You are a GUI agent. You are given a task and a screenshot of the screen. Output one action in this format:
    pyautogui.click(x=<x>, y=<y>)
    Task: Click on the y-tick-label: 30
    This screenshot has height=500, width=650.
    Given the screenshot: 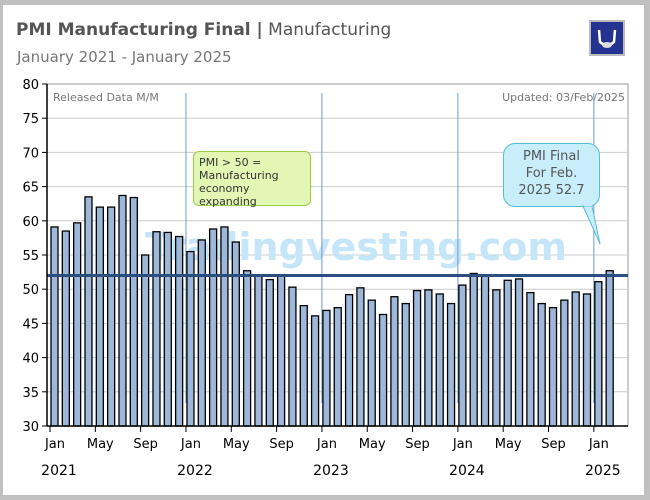 What is the action you would take?
    pyautogui.click(x=30, y=427)
    